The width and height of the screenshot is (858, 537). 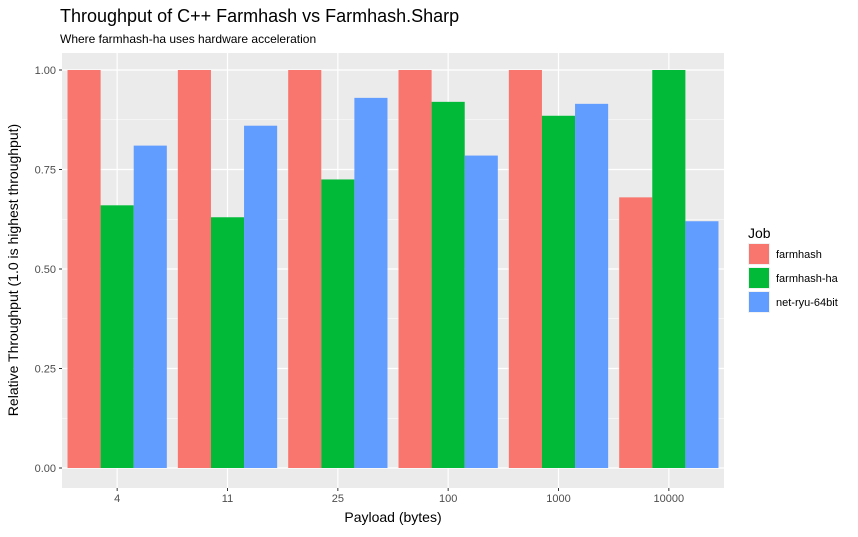 What do you see at coordinates (448, 499) in the screenshot?
I see `x-tick-label: 100` at bounding box center [448, 499].